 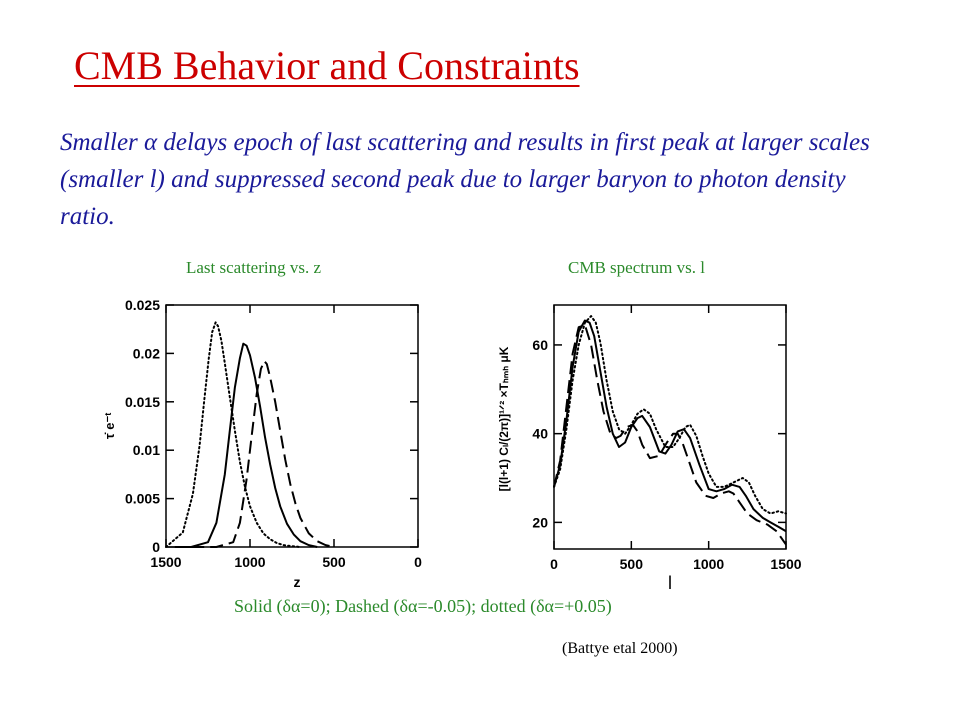 I want to click on y-tick-label: 0.005, so click(x=142, y=499).